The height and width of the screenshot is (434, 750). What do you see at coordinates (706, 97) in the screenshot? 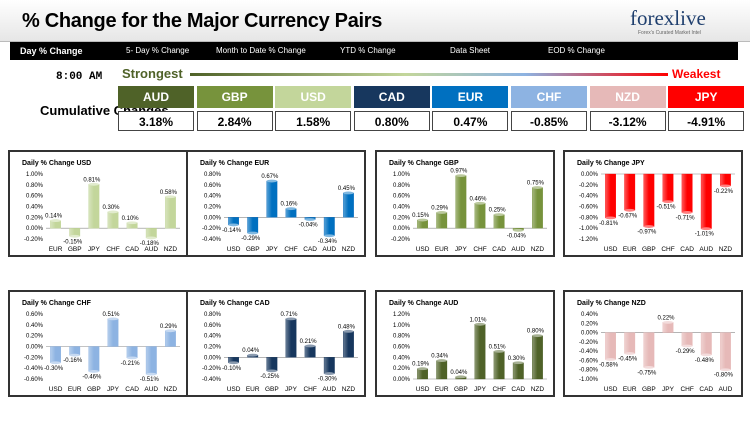
I see `currency-code: JPY` at bounding box center [706, 97].